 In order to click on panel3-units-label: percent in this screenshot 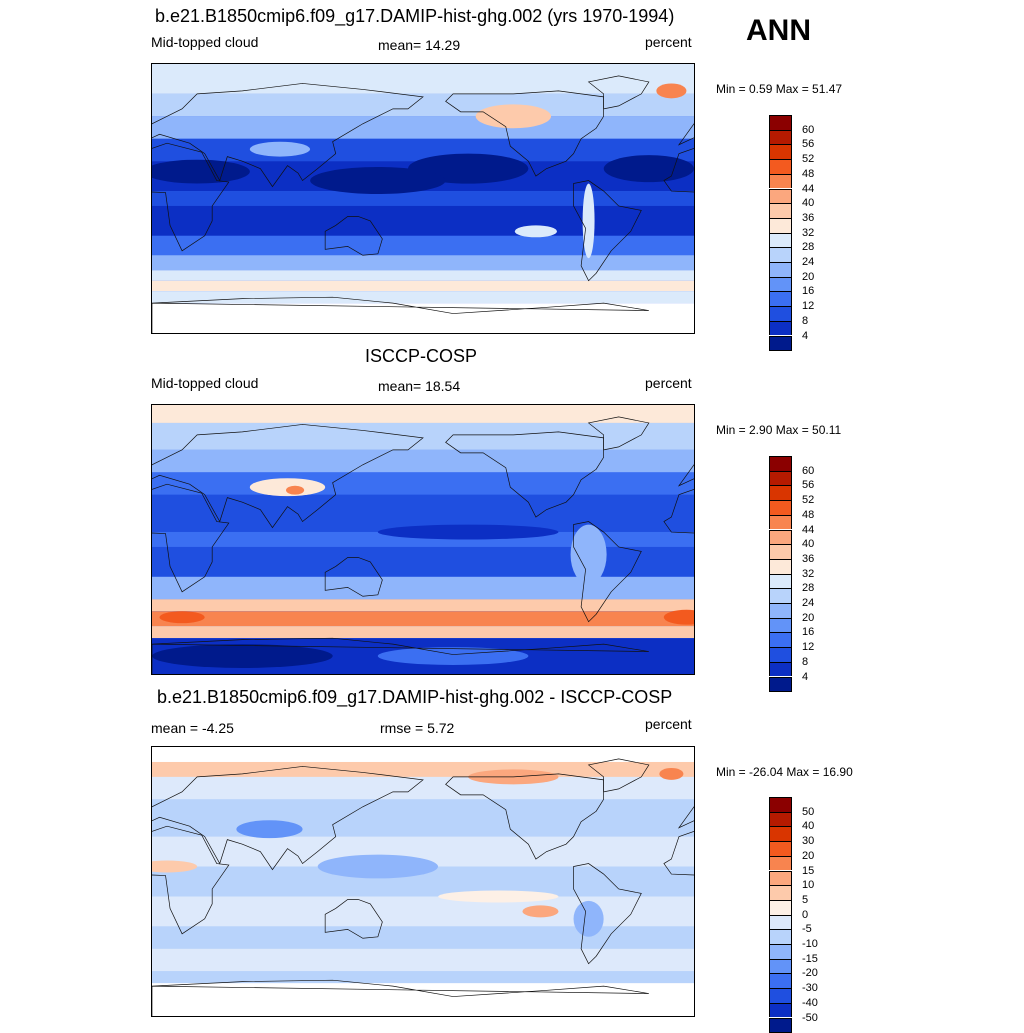, I will do `click(668, 724)`.